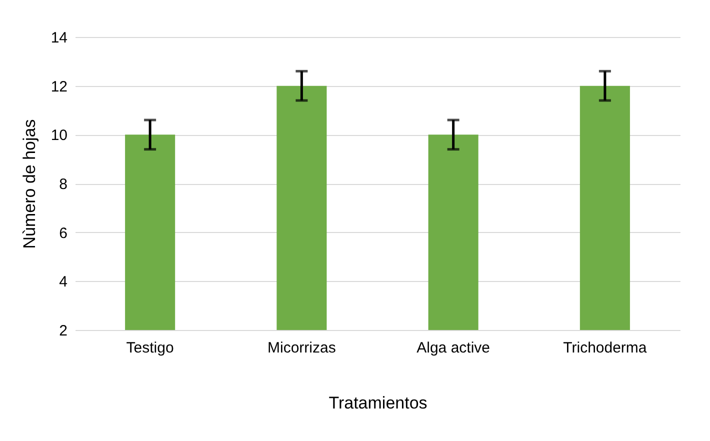 This screenshot has height=441, width=710. I want to click on y-tick-label: 12, so click(59, 87).